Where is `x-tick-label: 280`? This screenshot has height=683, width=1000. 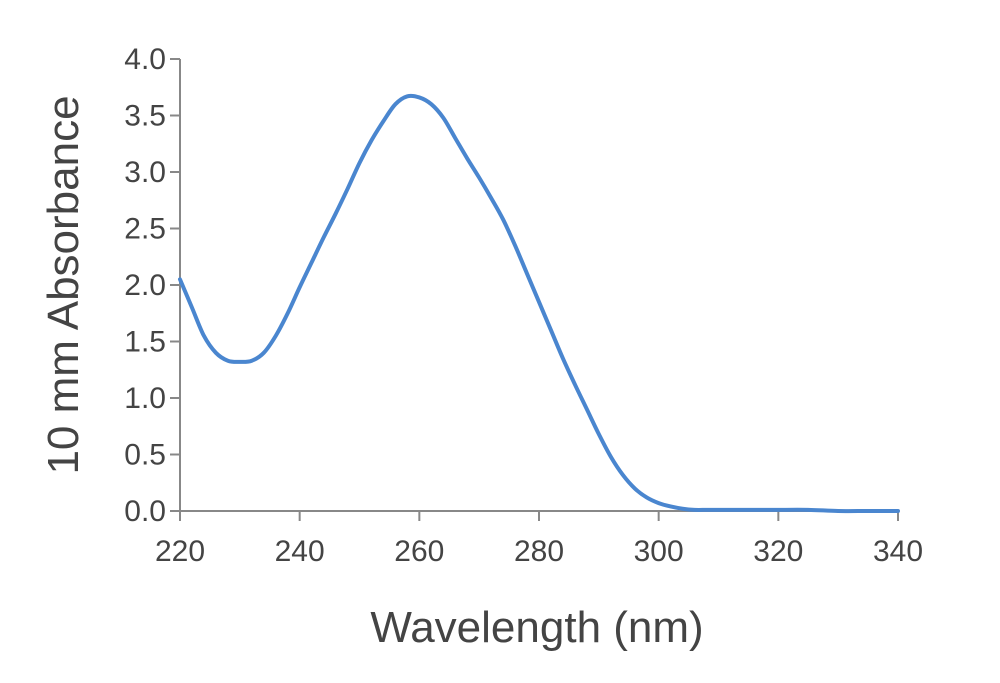 x-tick-label: 280 is located at coordinates (539, 551).